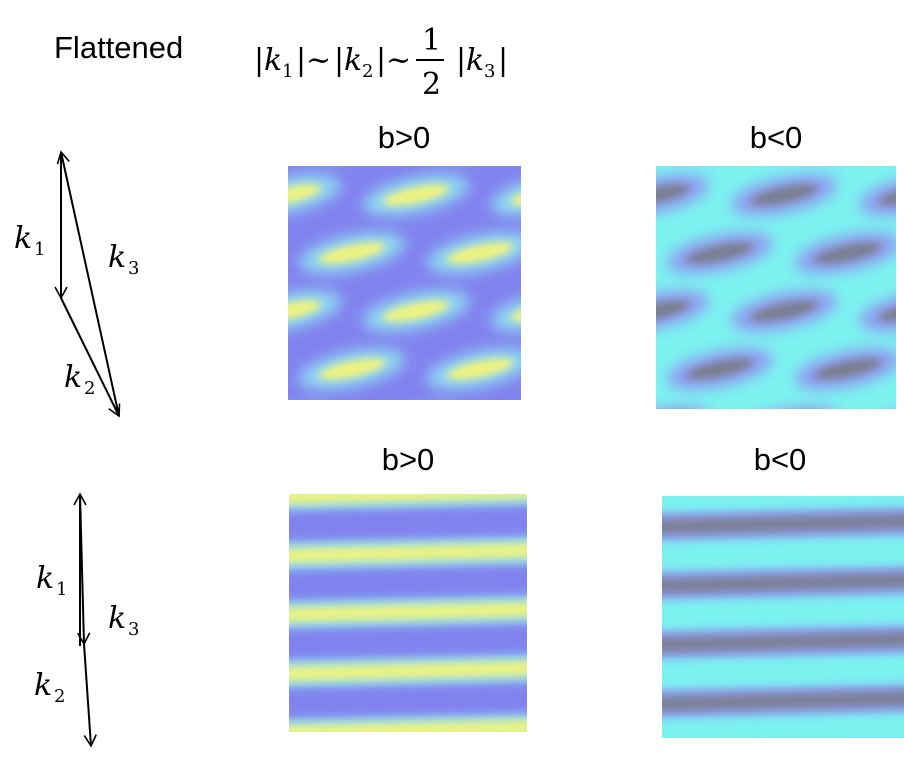  What do you see at coordinates (776, 287) in the screenshot?
I see `top-right-interference-pattern` at bounding box center [776, 287].